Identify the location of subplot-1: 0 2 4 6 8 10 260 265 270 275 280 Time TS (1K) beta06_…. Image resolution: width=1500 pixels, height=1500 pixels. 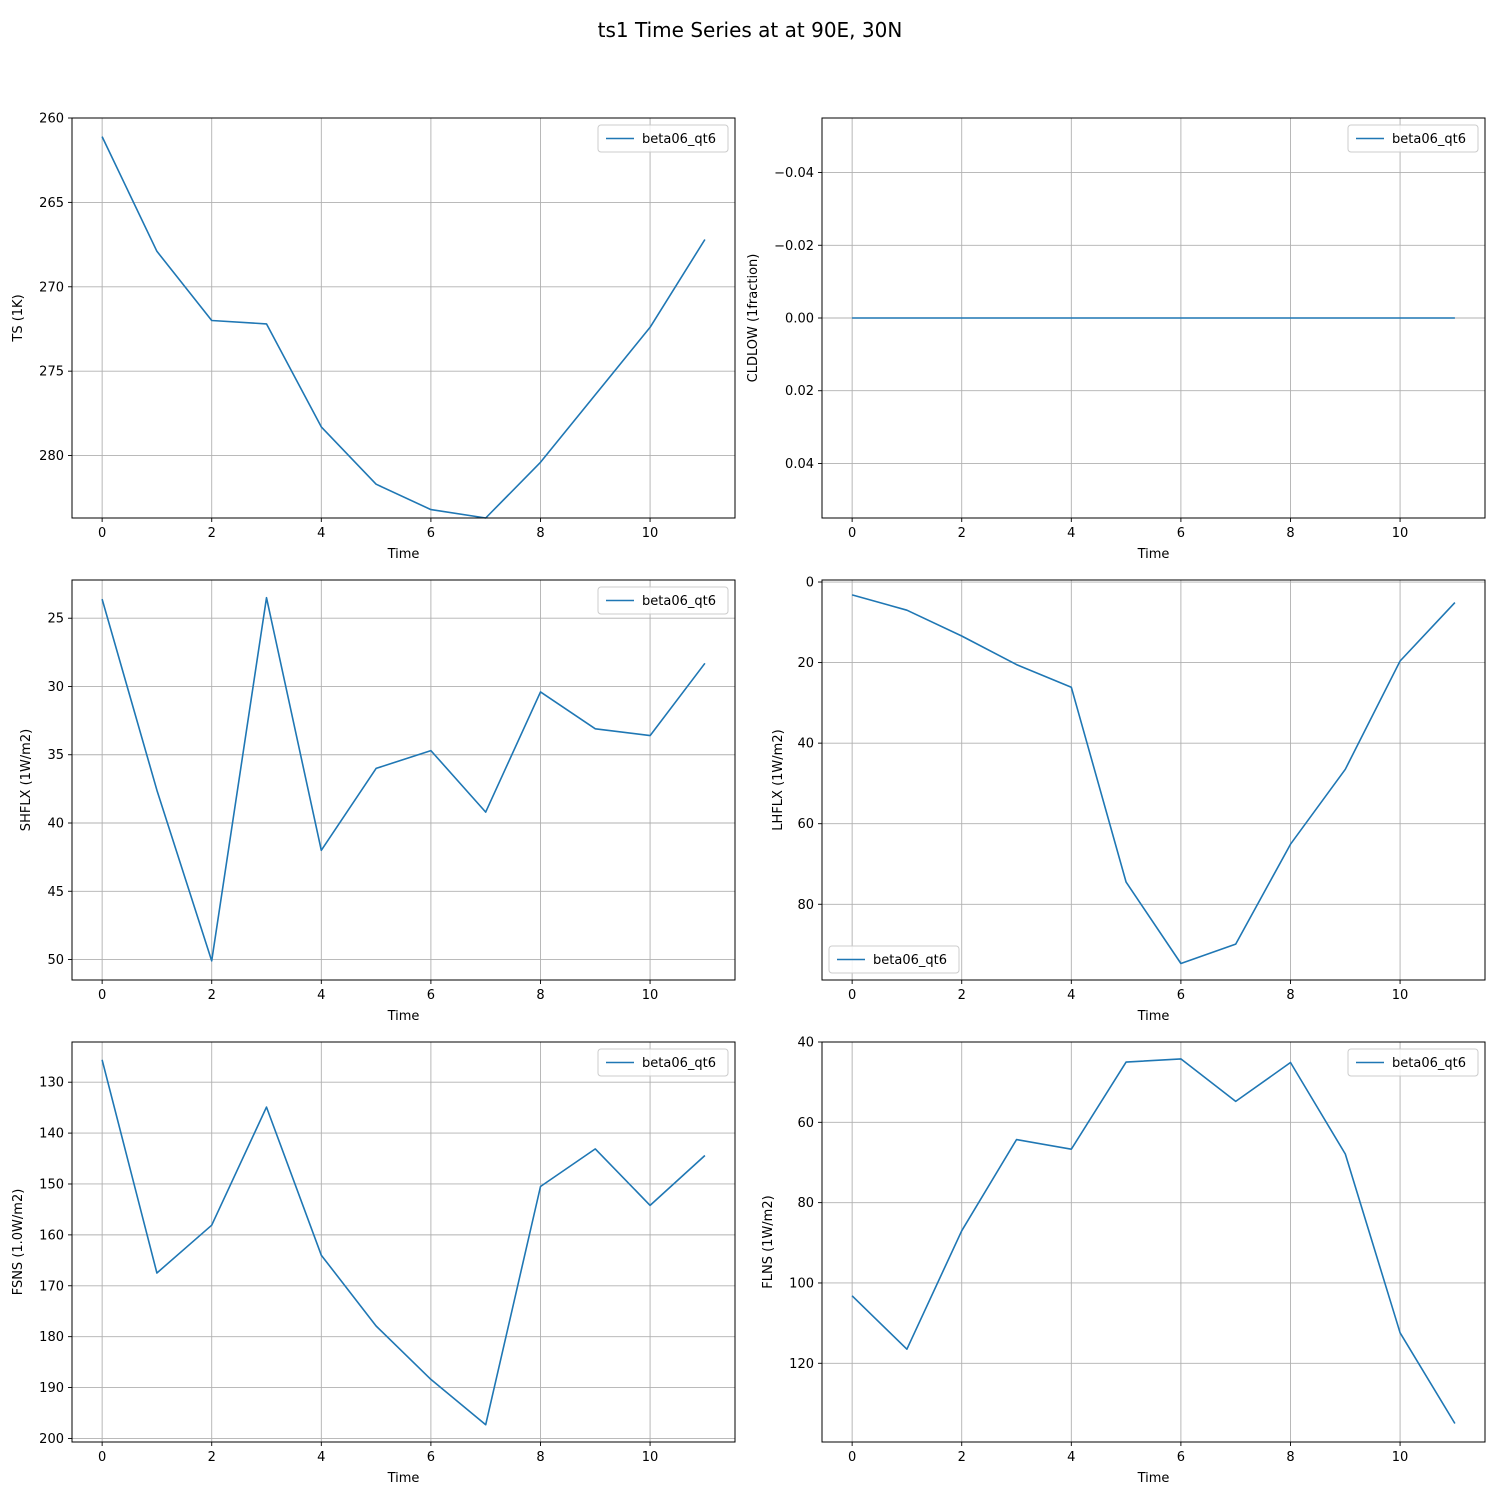
(373, 337).